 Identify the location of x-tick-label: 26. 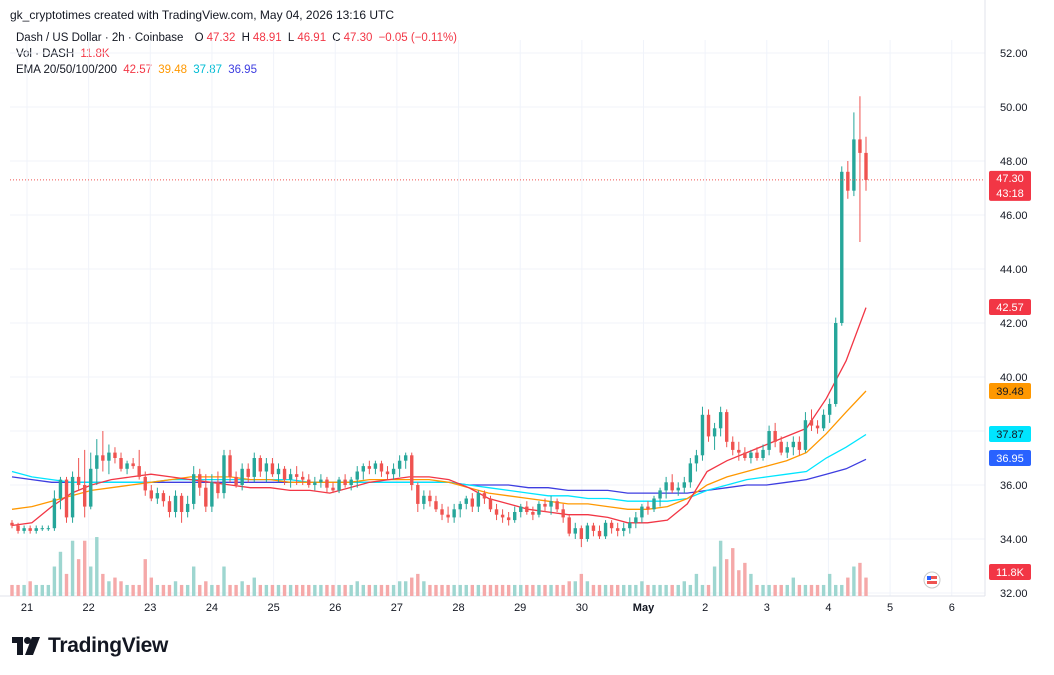
(335, 608).